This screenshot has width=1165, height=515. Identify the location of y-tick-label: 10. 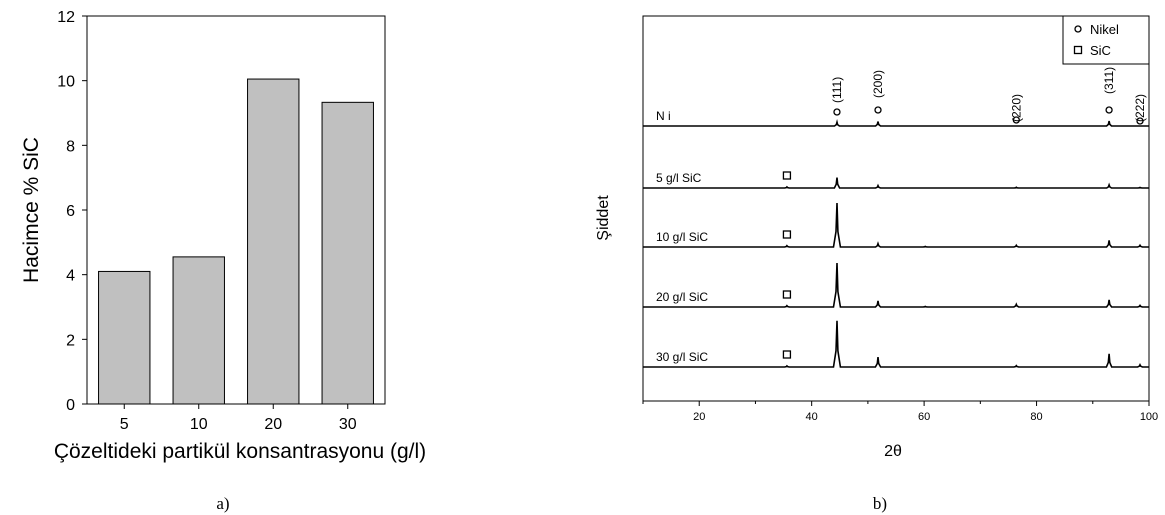
(66, 82).